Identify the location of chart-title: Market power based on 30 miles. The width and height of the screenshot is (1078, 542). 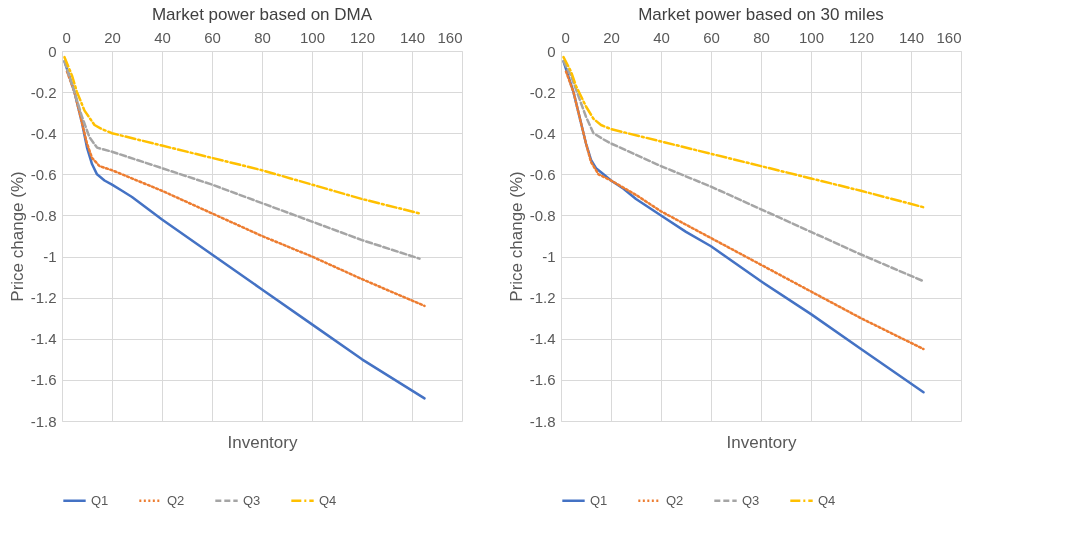
(761, 14).